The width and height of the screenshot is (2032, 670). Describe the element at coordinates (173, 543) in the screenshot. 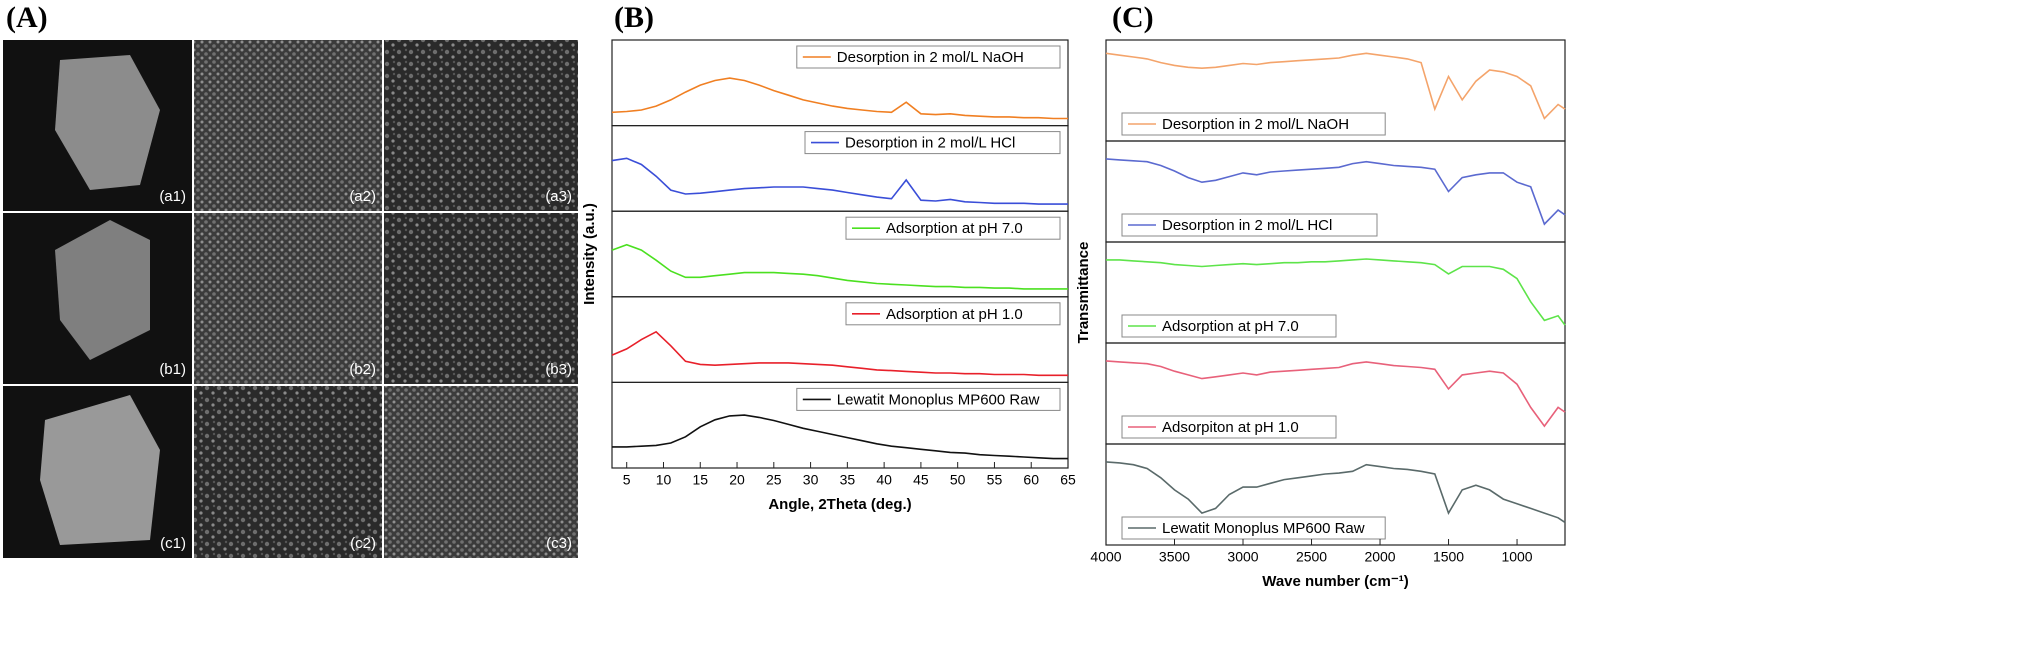

I see `sem-label: (c1)` at that location.